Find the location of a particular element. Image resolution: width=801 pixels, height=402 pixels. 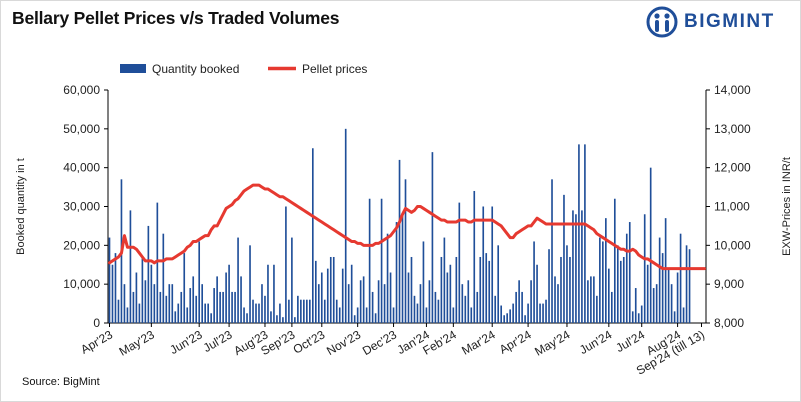

x-tick-label: Apr'24 is located at coordinates (515, 341).